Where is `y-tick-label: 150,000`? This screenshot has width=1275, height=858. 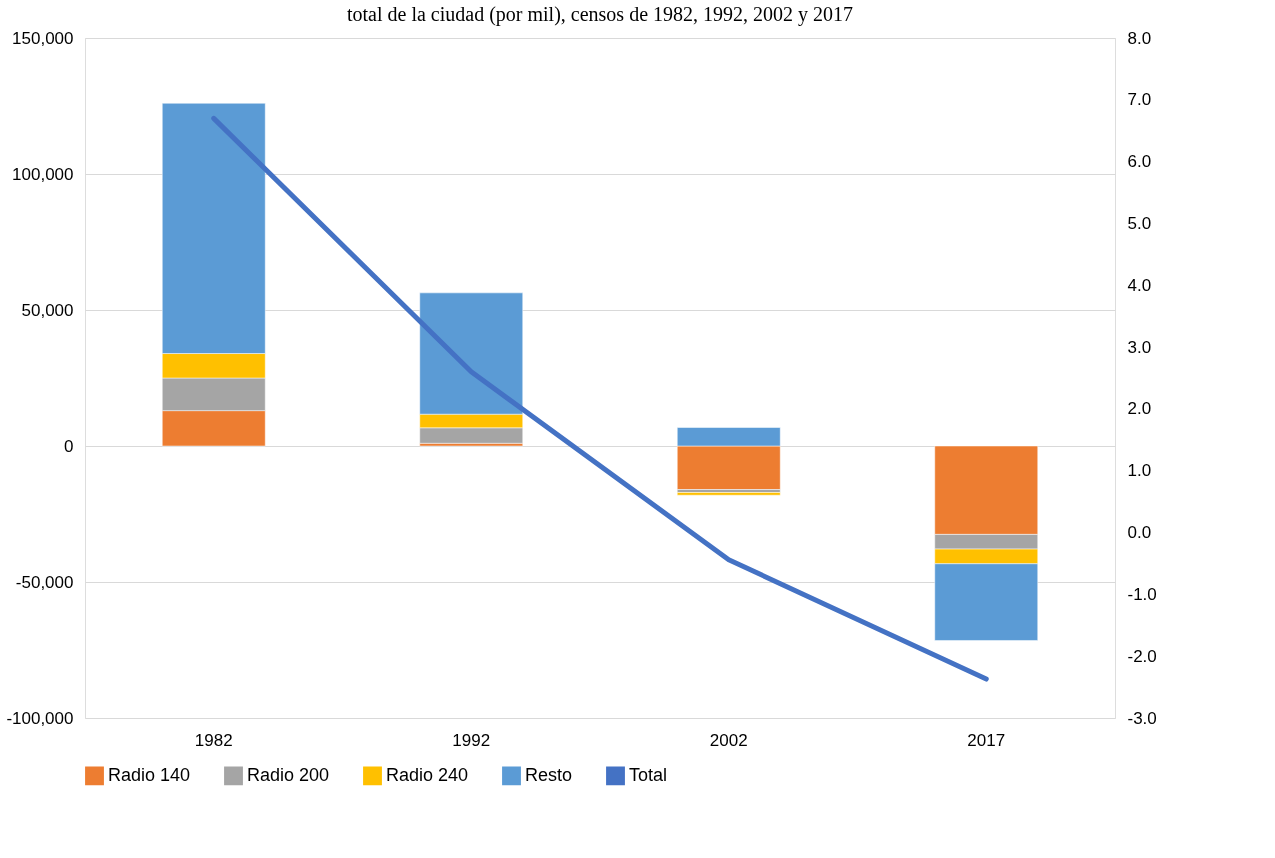
y-tick-label: 150,000 is located at coordinates (43, 38).